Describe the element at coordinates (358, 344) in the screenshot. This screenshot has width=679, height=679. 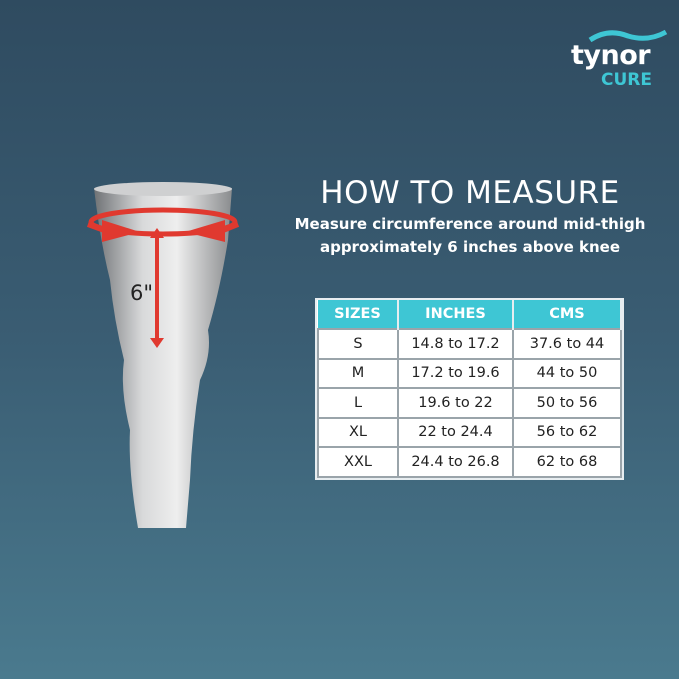
I see `size-cell: S` at that location.